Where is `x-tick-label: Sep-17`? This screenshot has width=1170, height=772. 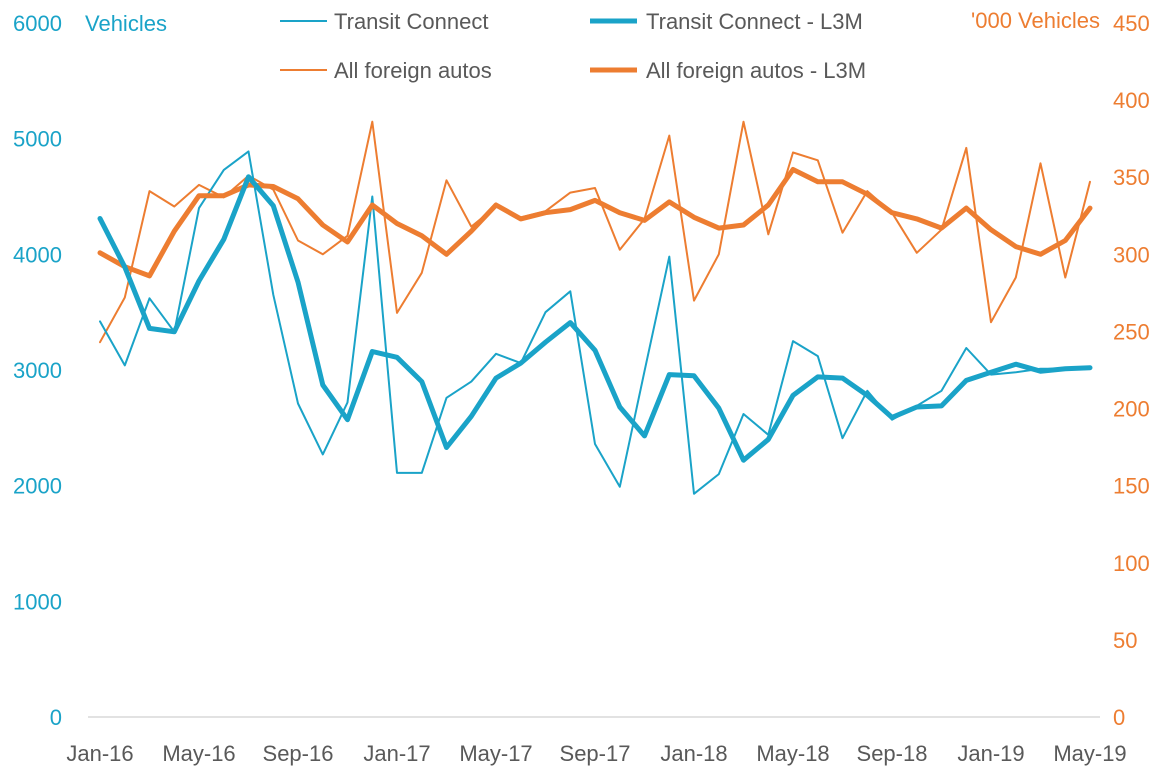
x-tick-label: Sep-17 is located at coordinates (595, 753).